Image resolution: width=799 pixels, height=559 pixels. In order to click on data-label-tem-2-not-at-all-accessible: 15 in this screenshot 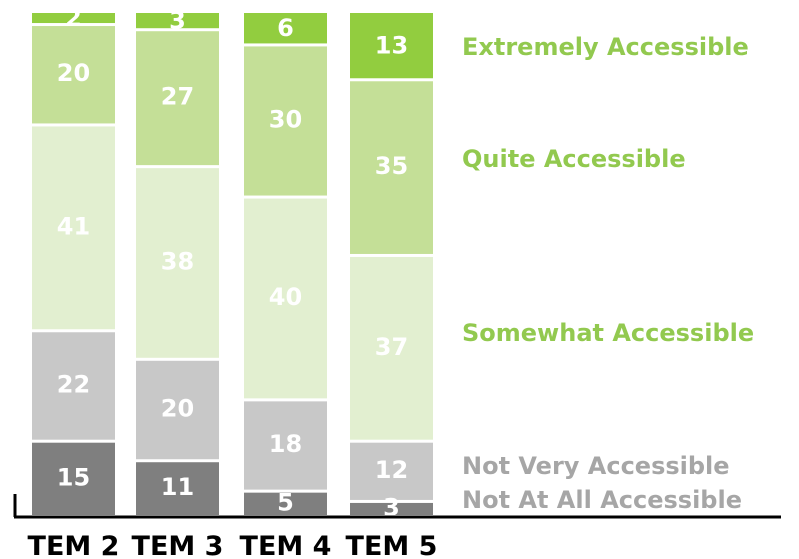, I will do `click(73, 477)`.